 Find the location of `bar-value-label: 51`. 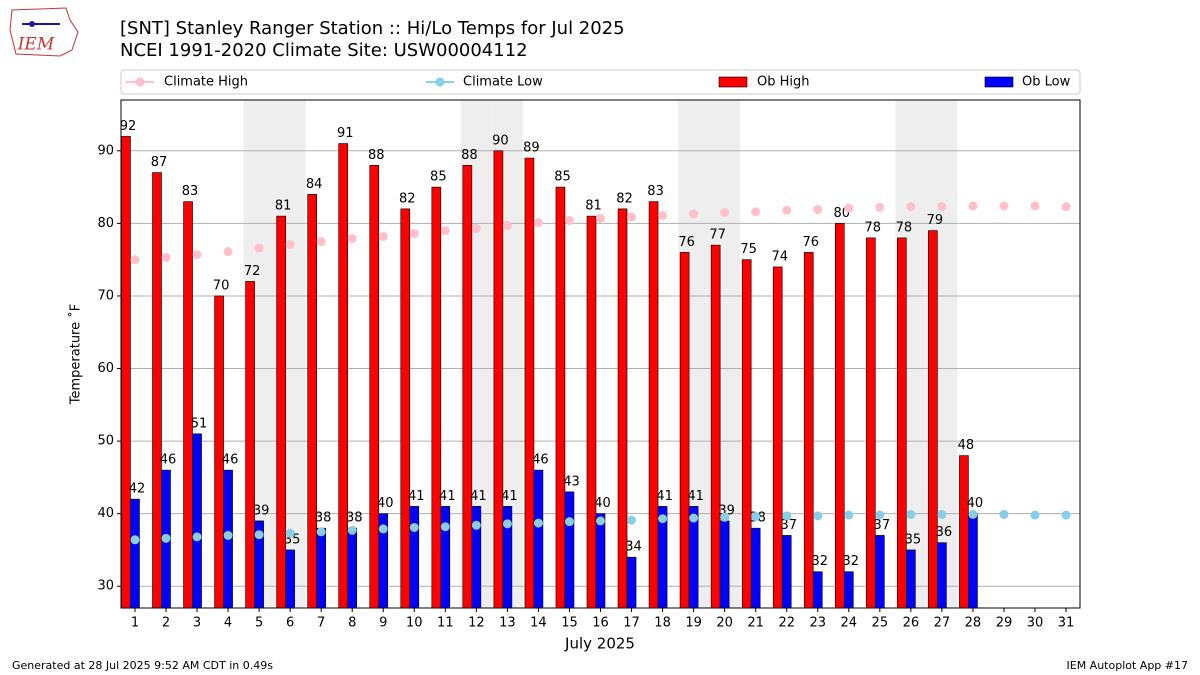

bar-value-label: 51 is located at coordinates (199, 423).